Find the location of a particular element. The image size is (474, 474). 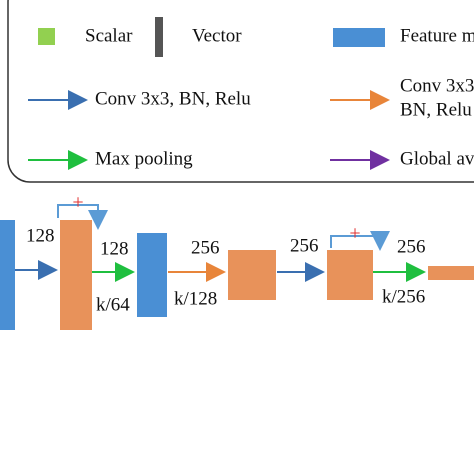

legend-label: Conv 3x3 is located at coordinates (437, 85).